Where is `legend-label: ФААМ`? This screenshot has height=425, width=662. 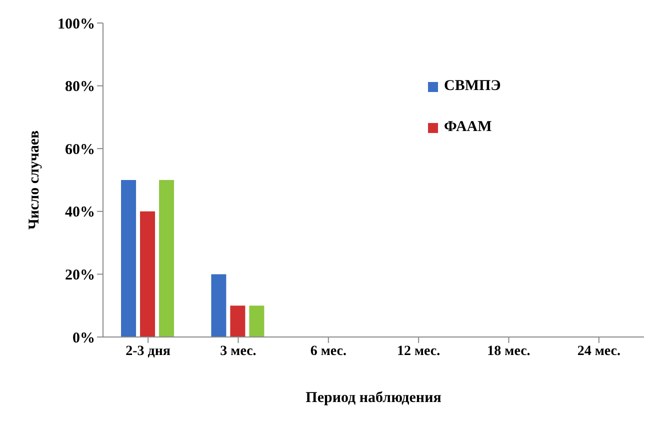
legend-label: ФААМ is located at coordinates (468, 127).